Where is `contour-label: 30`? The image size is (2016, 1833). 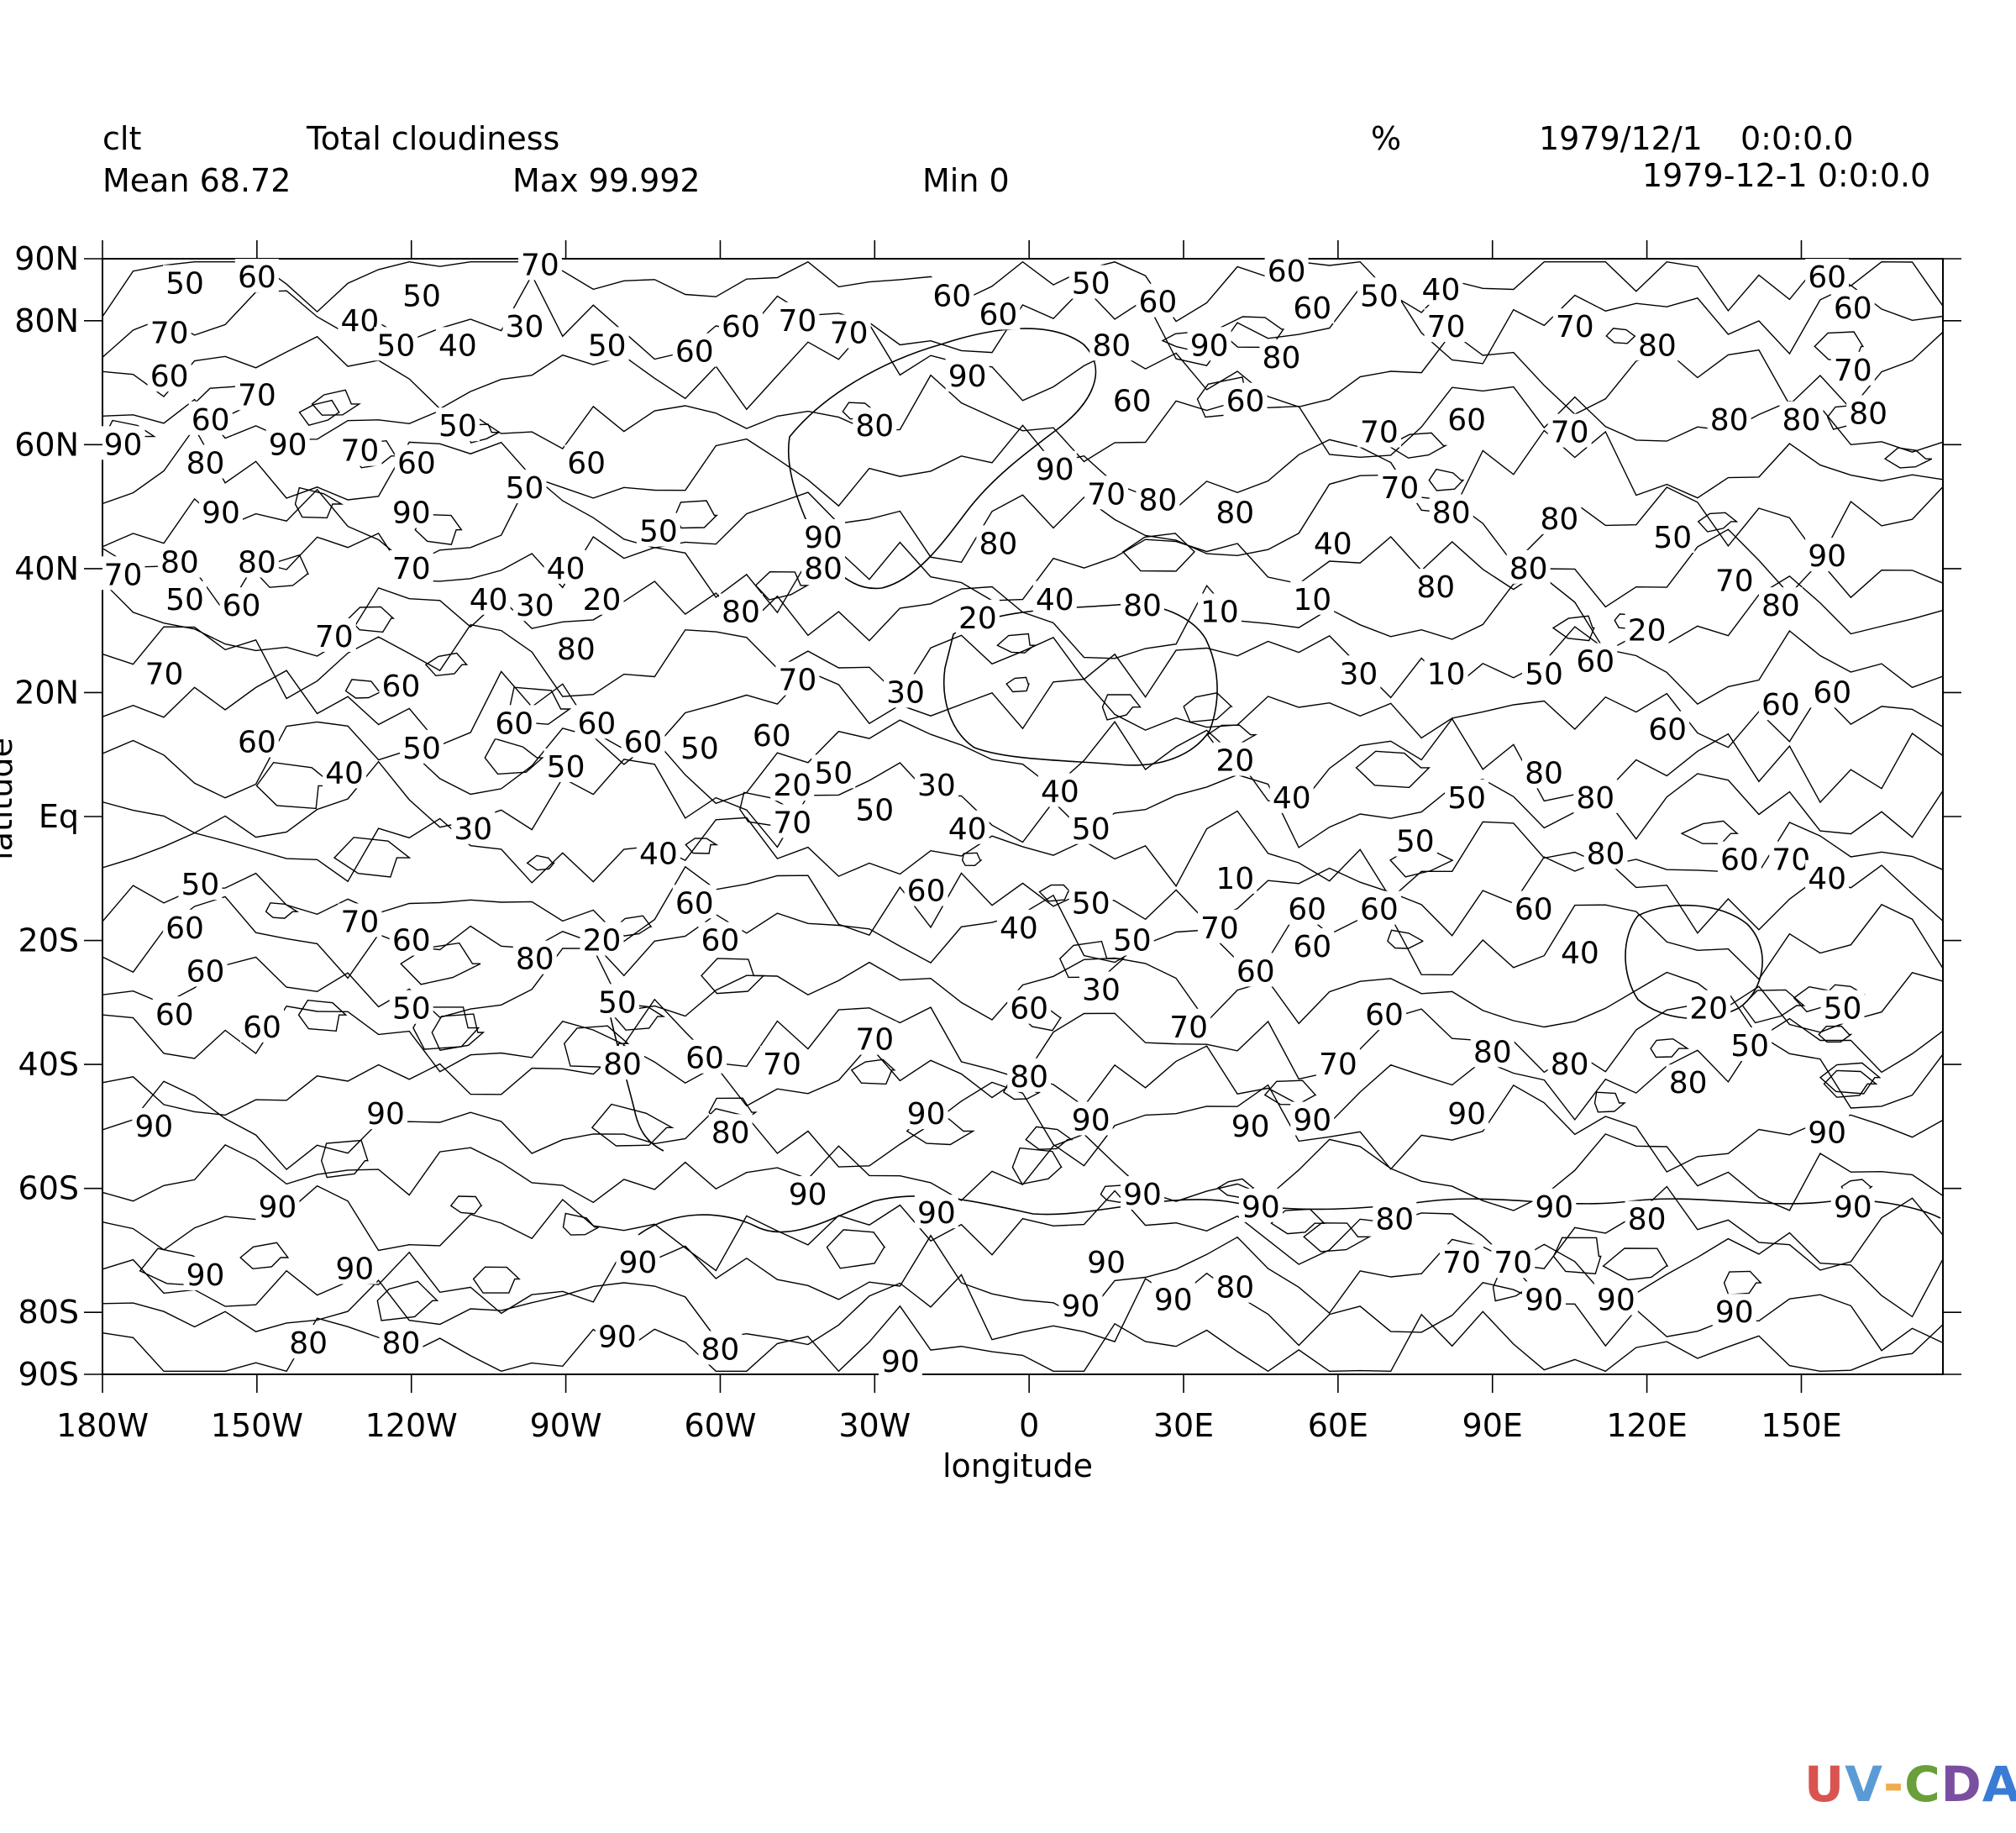
contour-label: 30 is located at coordinates (535, 606).